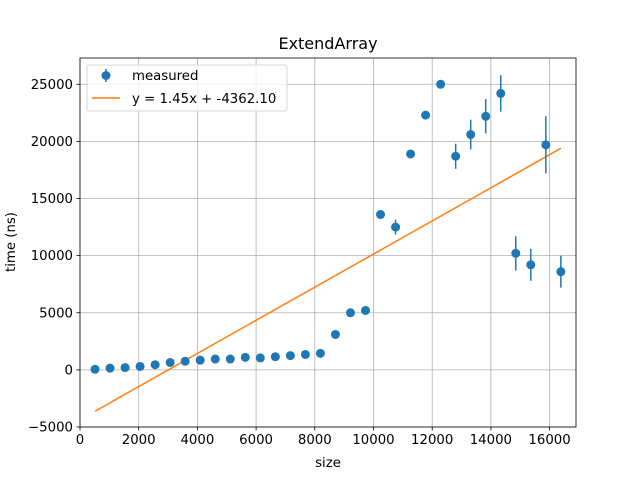 The width and height of the screenshot is (640, 480). What do you see at coordinates (432, 440) in the screenshot?
I see `x-tick-label: 12000` at bounding box center [432, 440].